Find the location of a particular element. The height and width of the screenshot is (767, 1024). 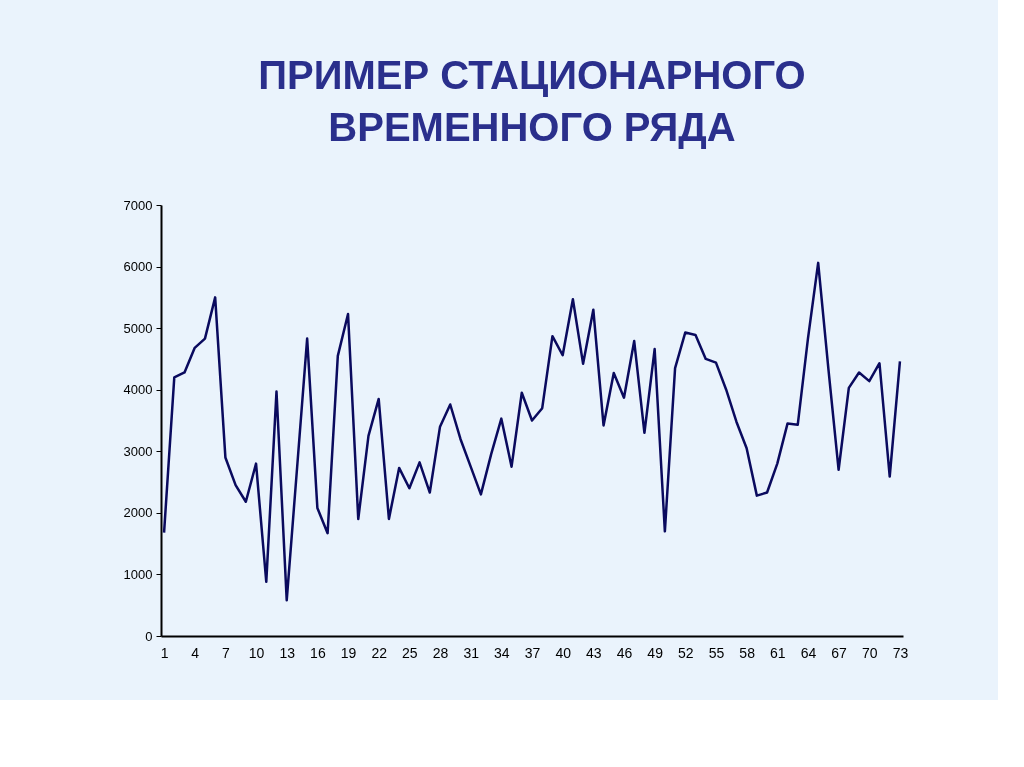

x-tick-label: 43 is located at coordinates (594, 652).